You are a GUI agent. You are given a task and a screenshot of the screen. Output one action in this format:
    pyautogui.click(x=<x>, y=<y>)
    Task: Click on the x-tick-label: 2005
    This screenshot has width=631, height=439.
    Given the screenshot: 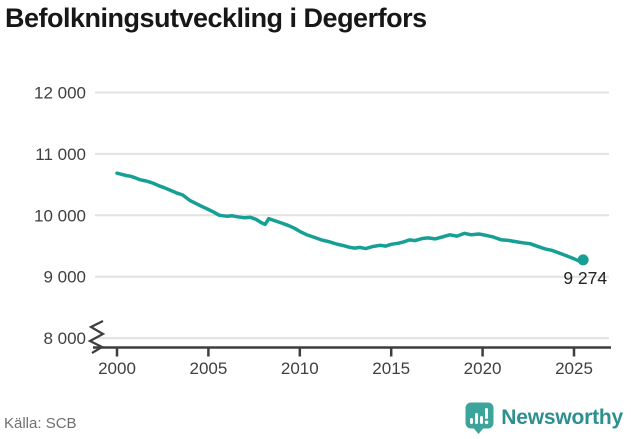 What is the action you would take?
    pyautogui.click(x=208, y=368)
    